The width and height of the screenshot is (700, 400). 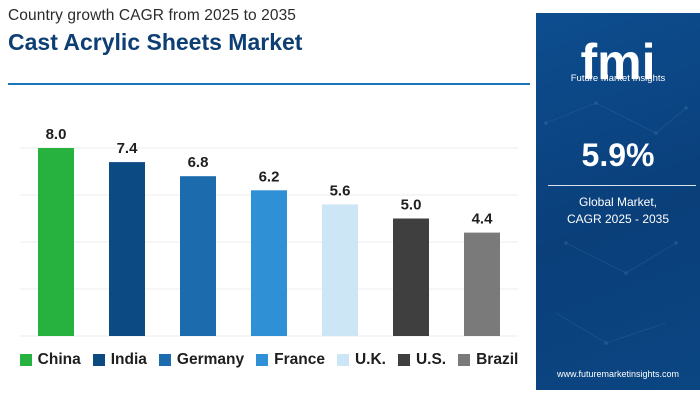 I want to click on bar-uk, so click(x=340, y=270).